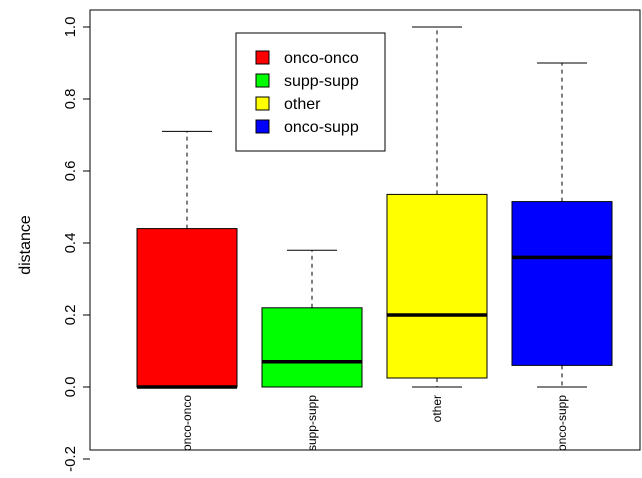 Image resolution: width=642 pixels, height=478 pixels. What do you see at coordinates (562, 423) in the screenshot?
I see `category-label: onco-supp` at bounding box center [562, 423].